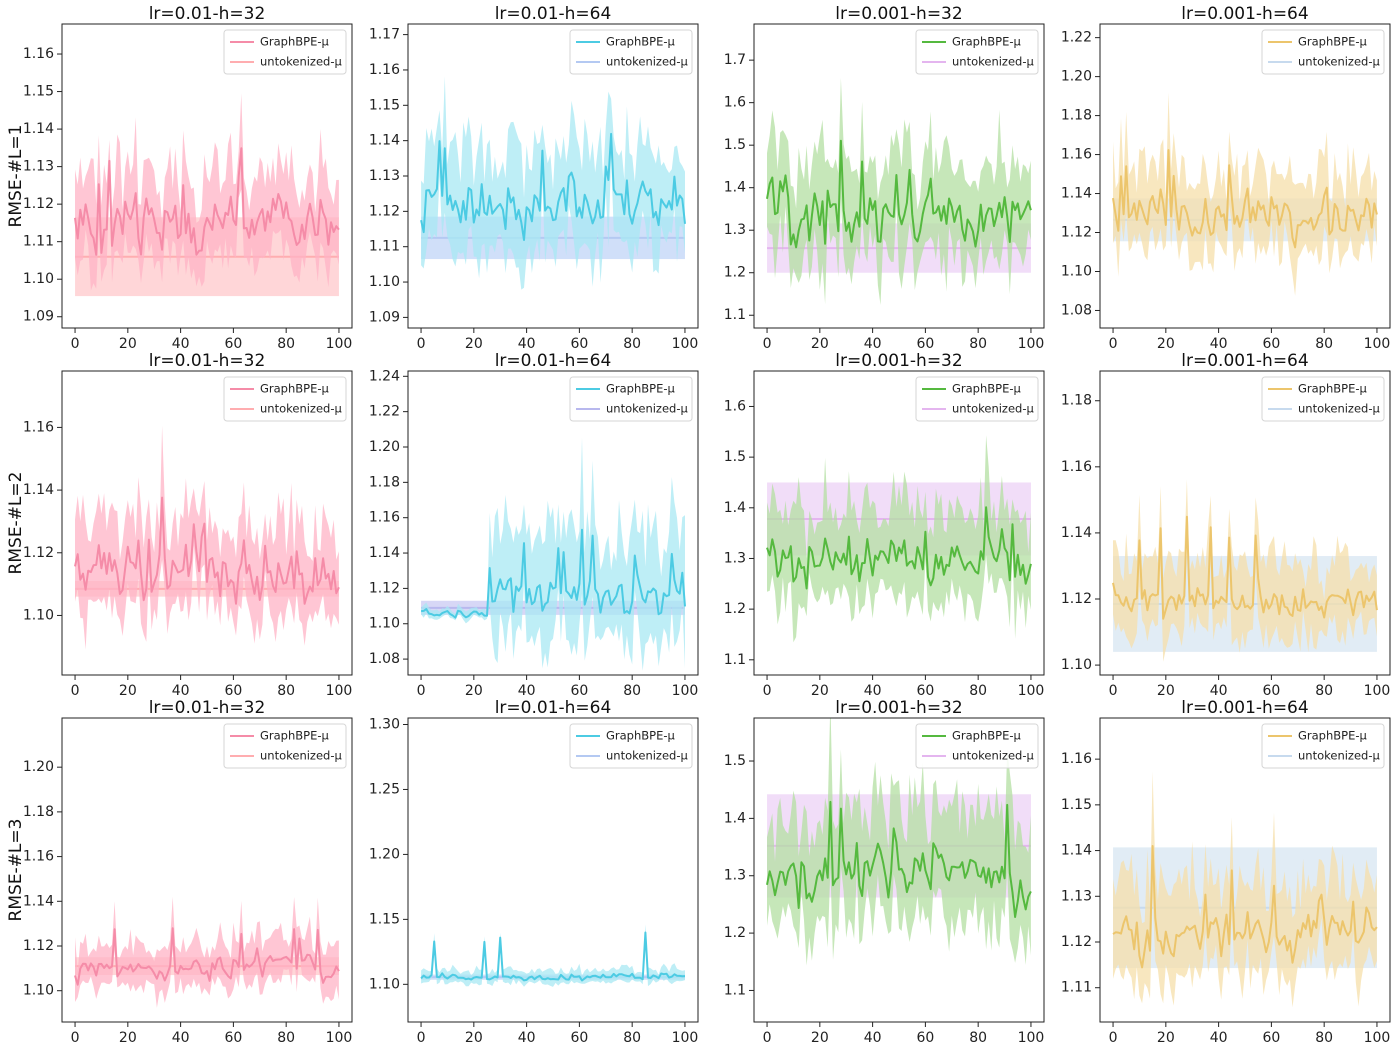  What do you see at coordinates (641, 389) in the screenshot?
I see `legend-label: GraphBPE-μ` at bounding box center [641, 389].